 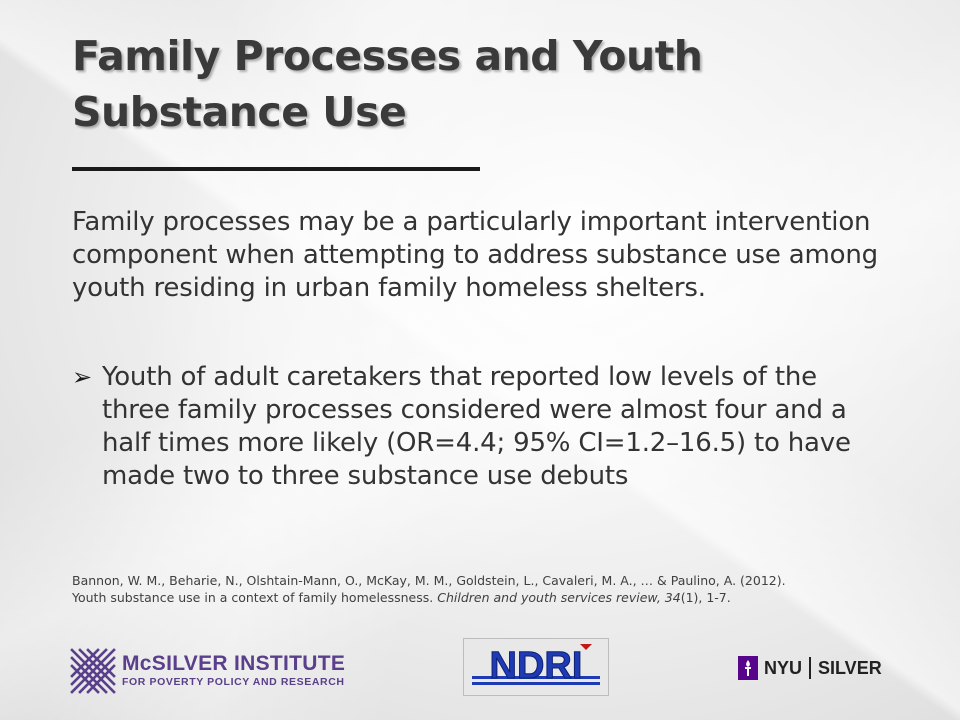 I want to click on ndri-wordmark-icon: NDRI, so click(x=536, y=666).